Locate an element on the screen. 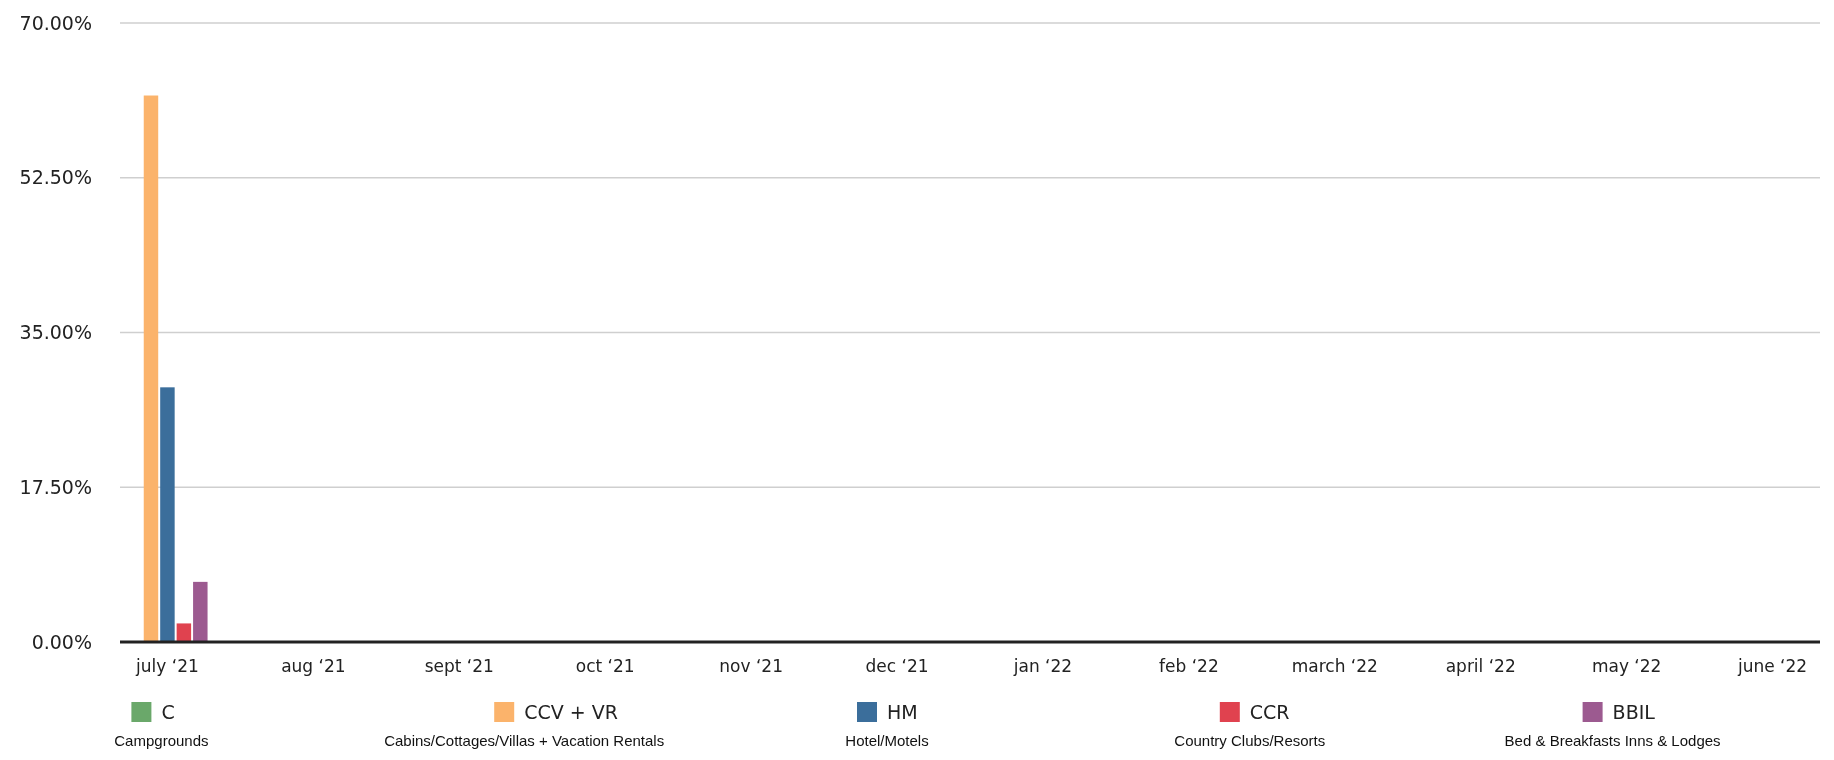 This screenshot has width=1834, height=760. x-tick-label: feb ‘22 is located at coordinates (1189, 666).